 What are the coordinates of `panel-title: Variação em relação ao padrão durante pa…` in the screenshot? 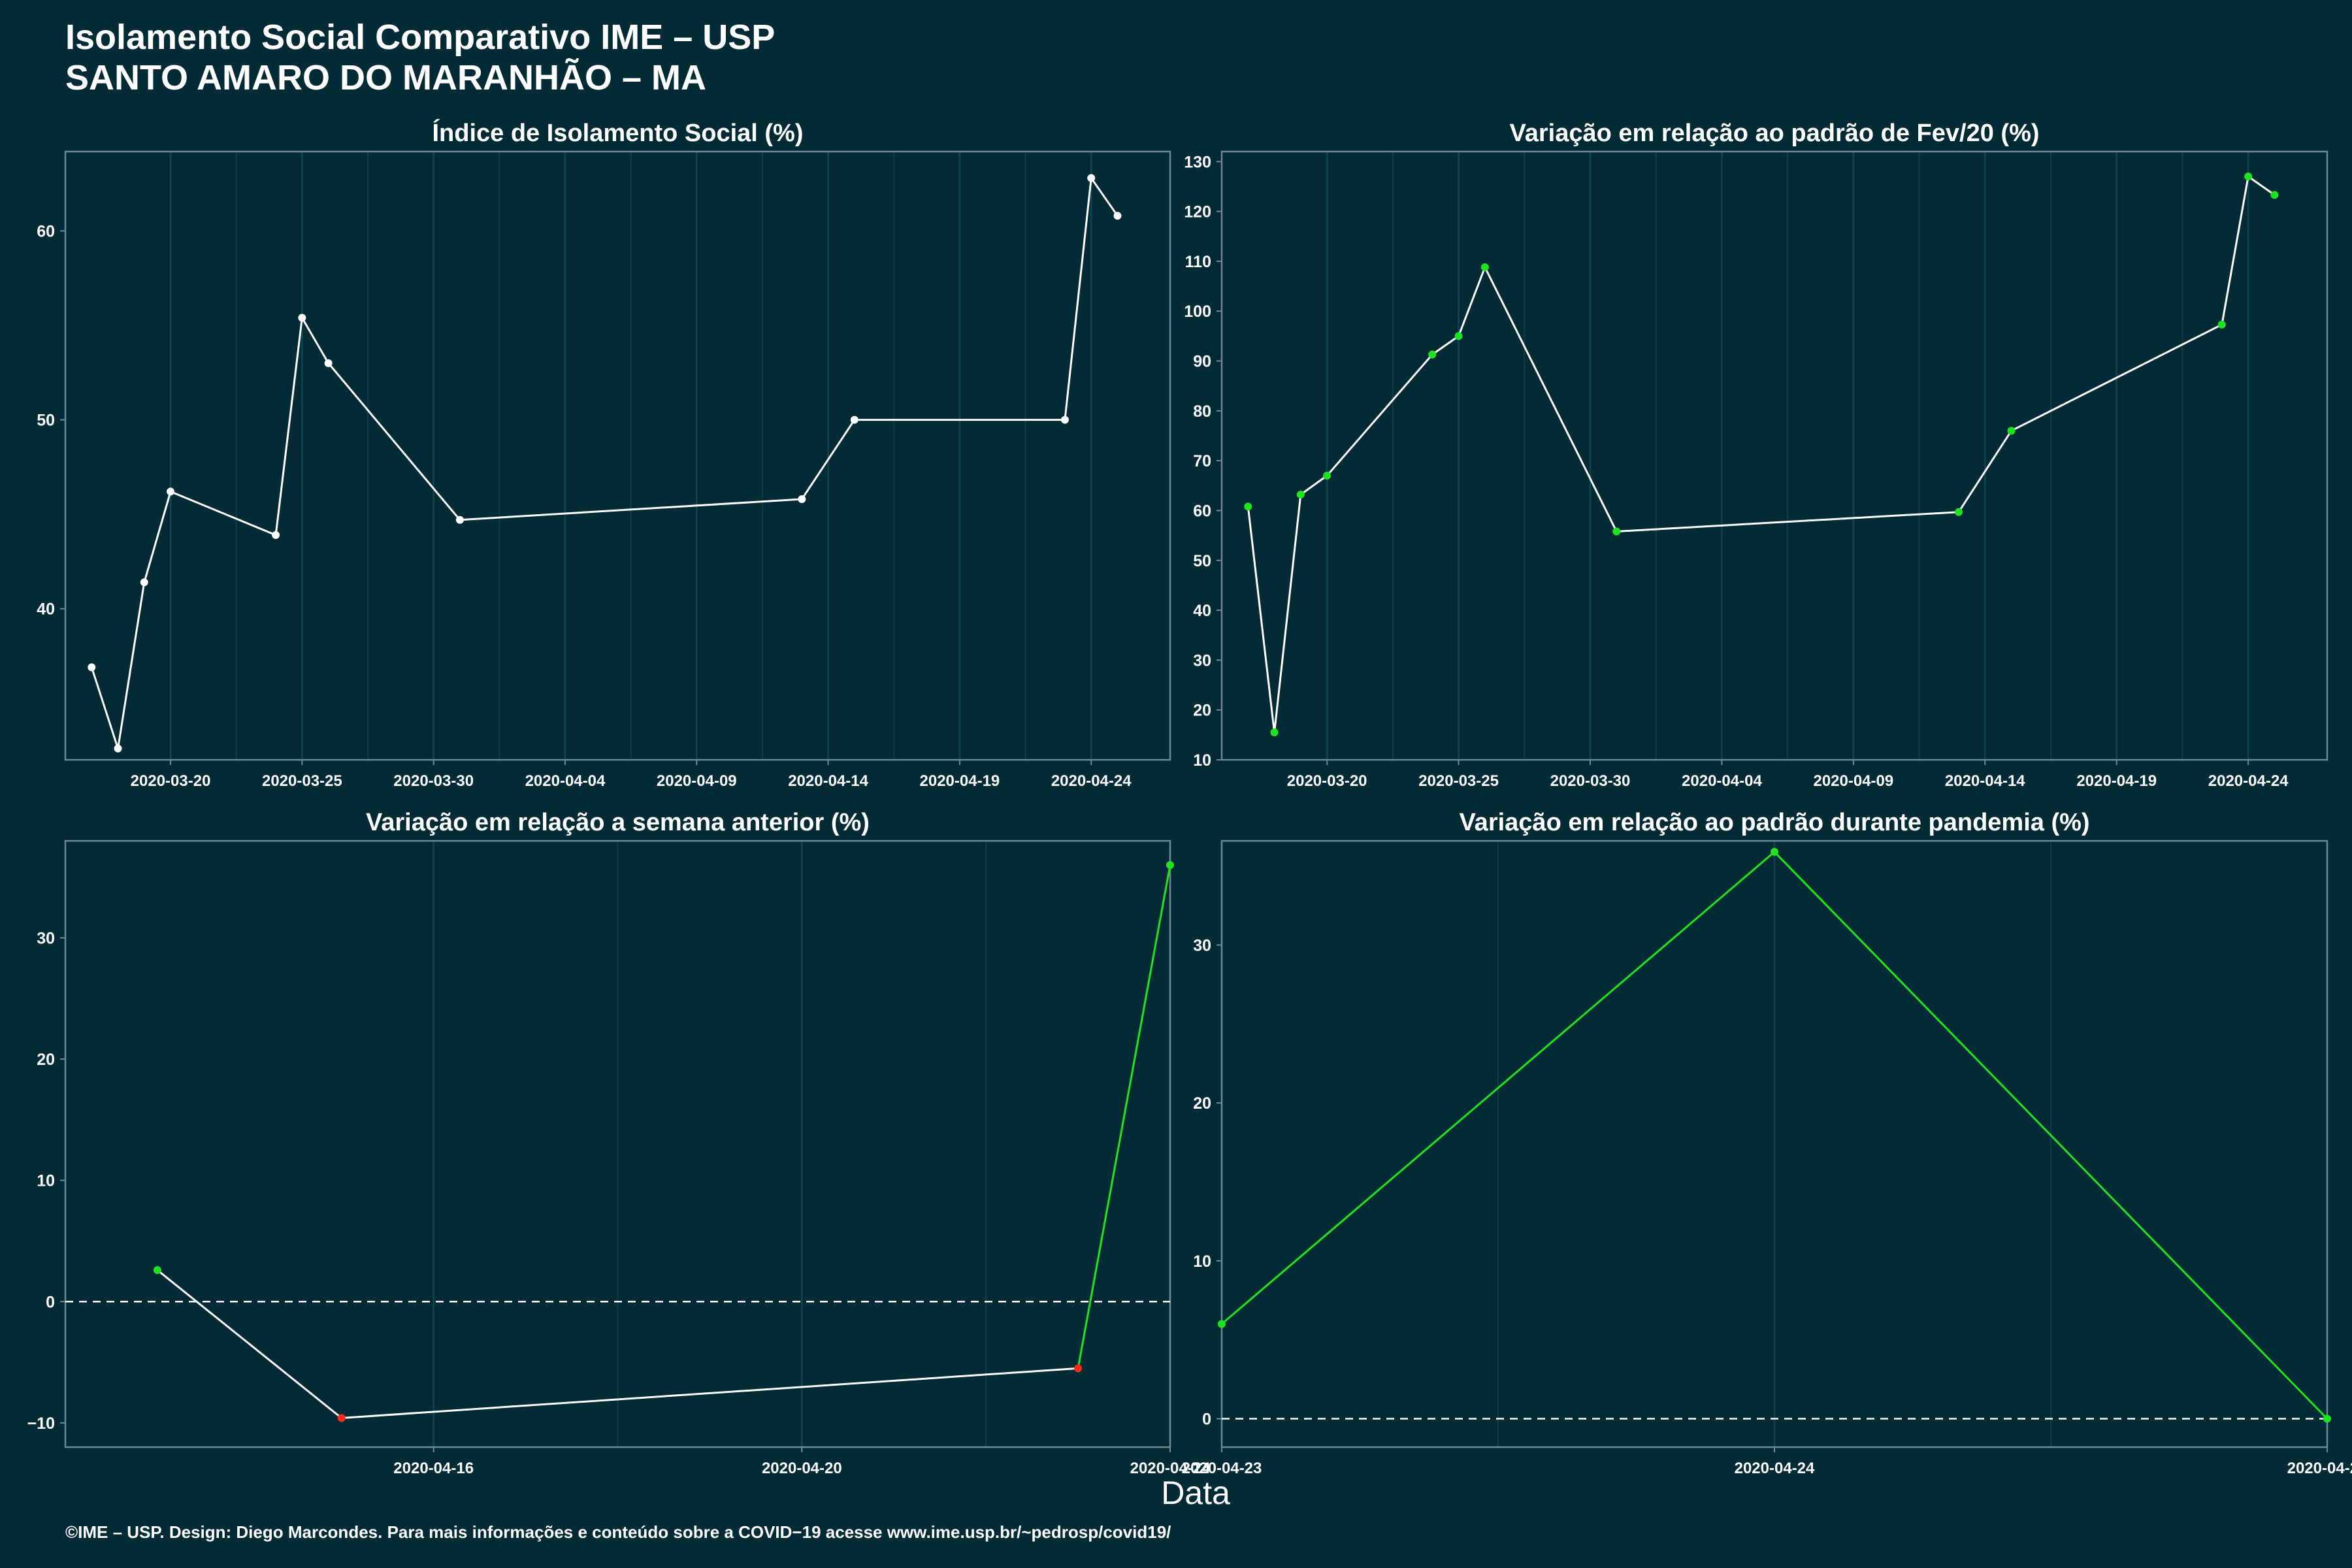 It's located at (1774, 822).